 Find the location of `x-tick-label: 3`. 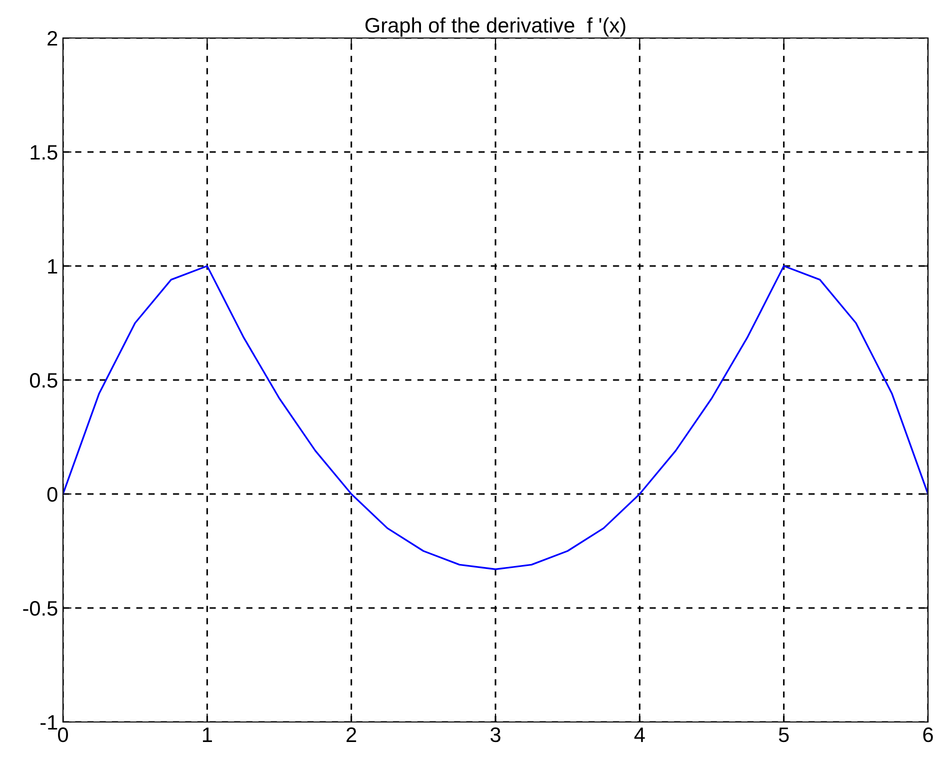

x-tick-label: 3 is located at coordinates (495, 734).